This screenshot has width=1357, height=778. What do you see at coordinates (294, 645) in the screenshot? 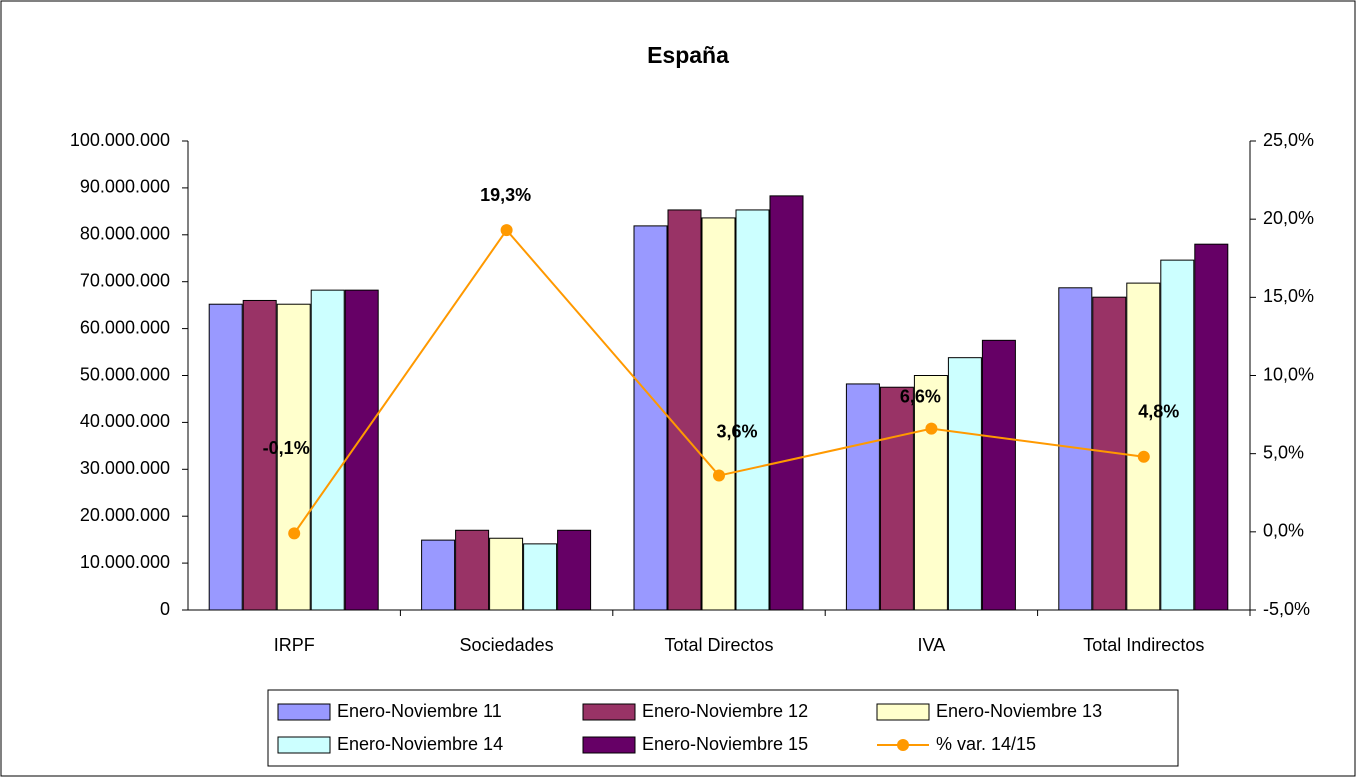
I see `x-tick-label: IRPF` at bounding box center [294, 645].